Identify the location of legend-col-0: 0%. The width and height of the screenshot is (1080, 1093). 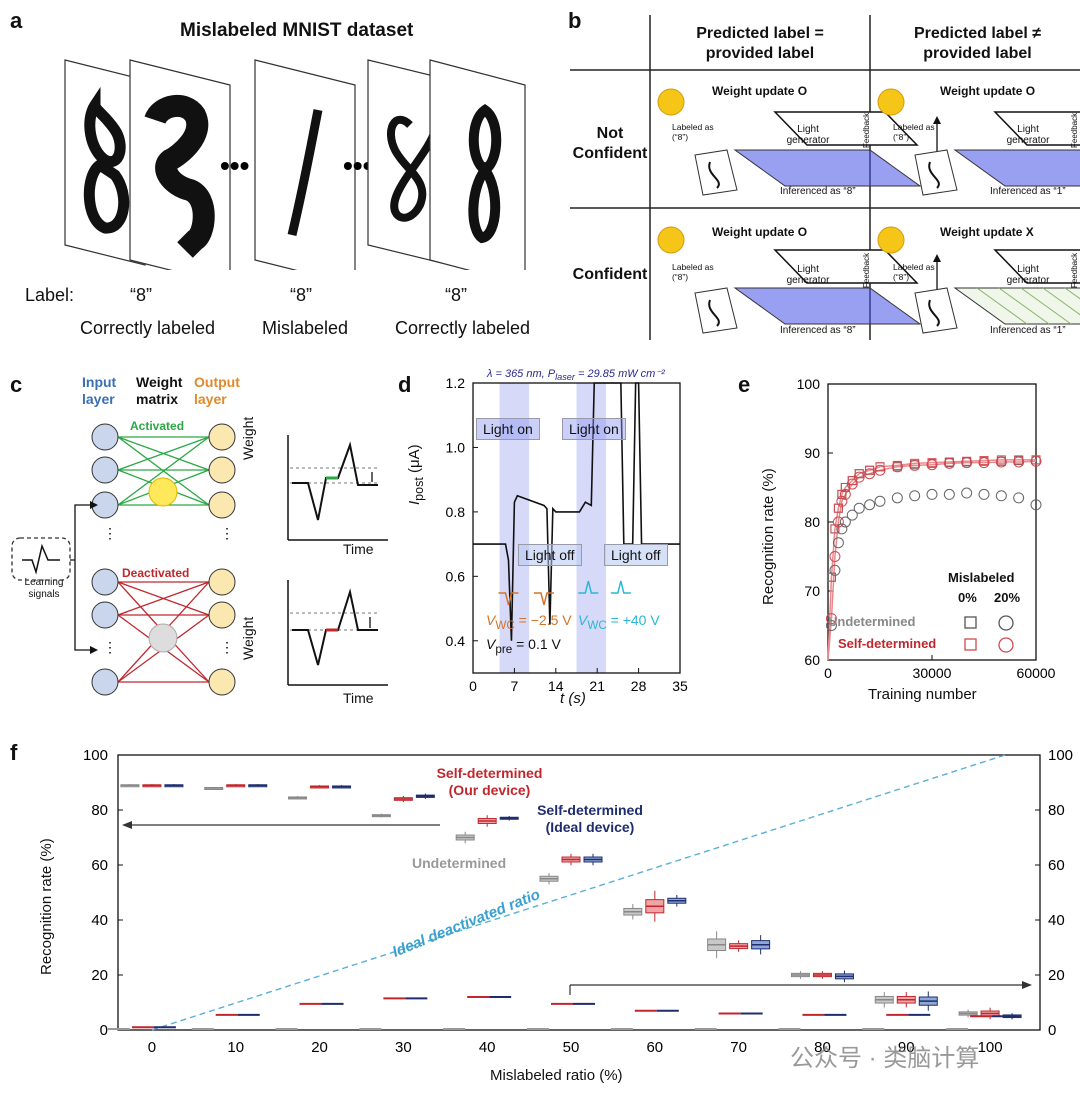
(967, 597).